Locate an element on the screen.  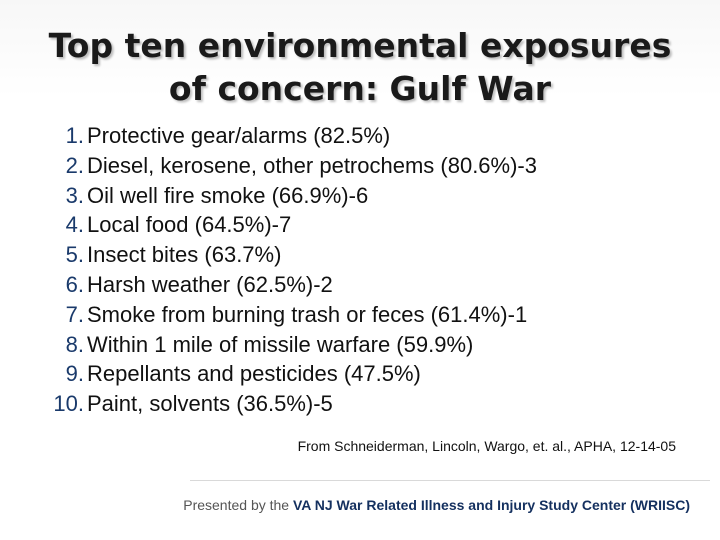
footer-divider is located at coordinates (450, 480).